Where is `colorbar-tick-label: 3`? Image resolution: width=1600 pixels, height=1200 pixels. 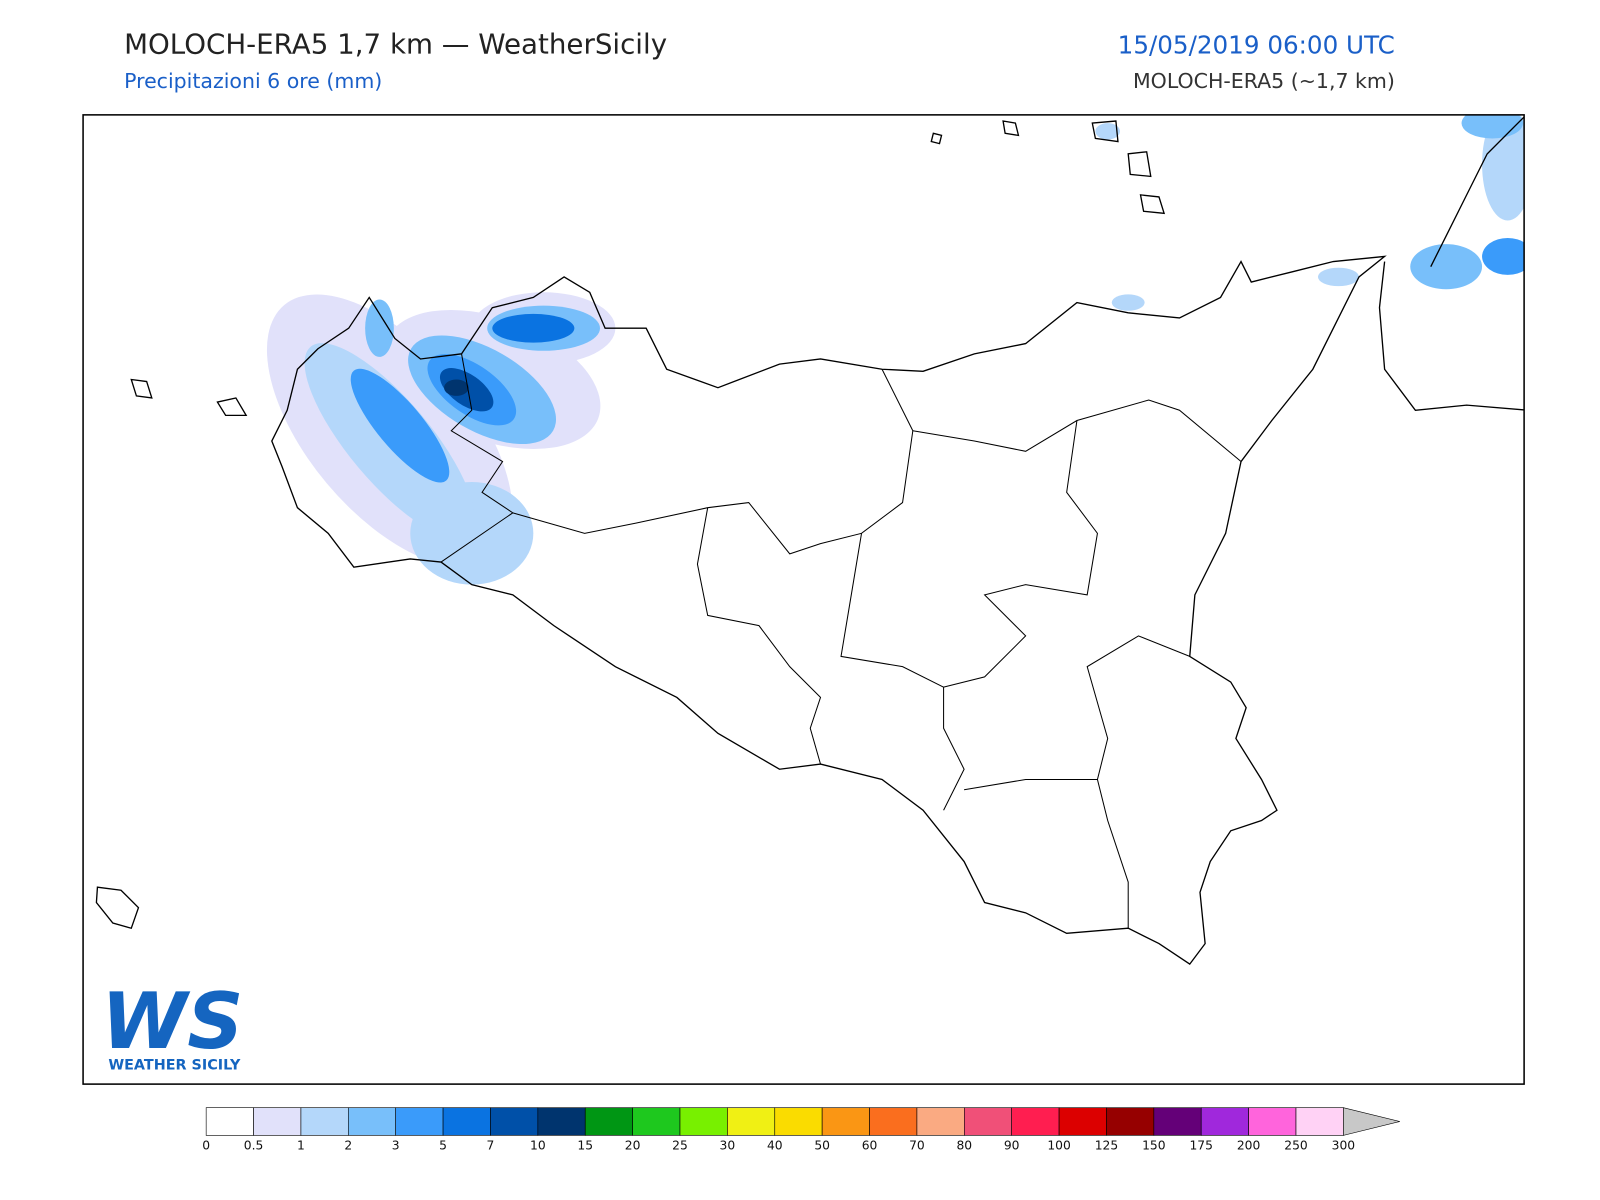 colorbar-tick-label: 3 is located at coordinates (396, 1146).